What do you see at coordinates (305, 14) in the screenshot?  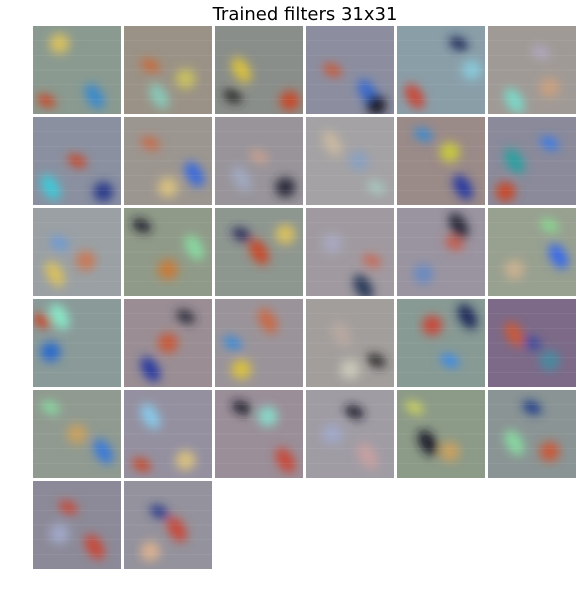 I see `figure-title: Trained filters 31x31` at bounding box center [305, 14].